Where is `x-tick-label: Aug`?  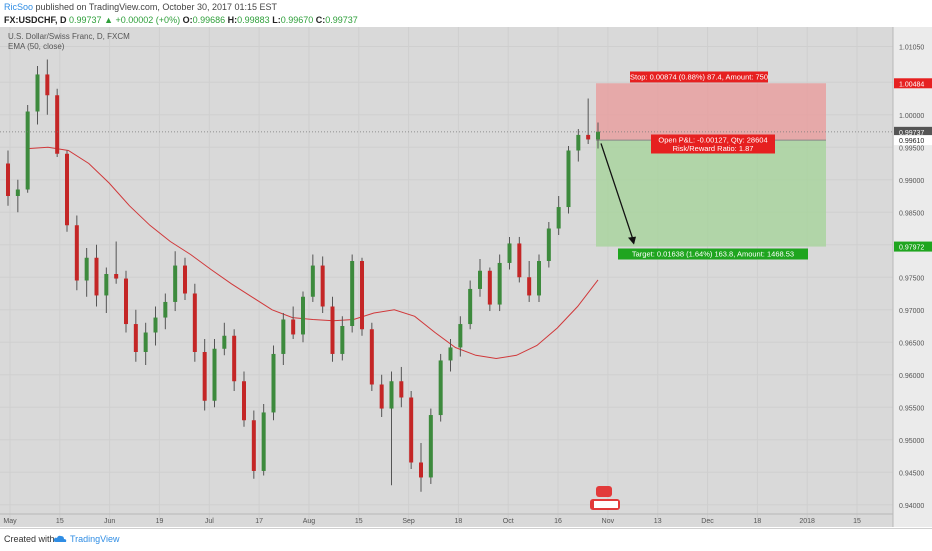 x-tick-label: Aug is located at coordinates (309, 521).